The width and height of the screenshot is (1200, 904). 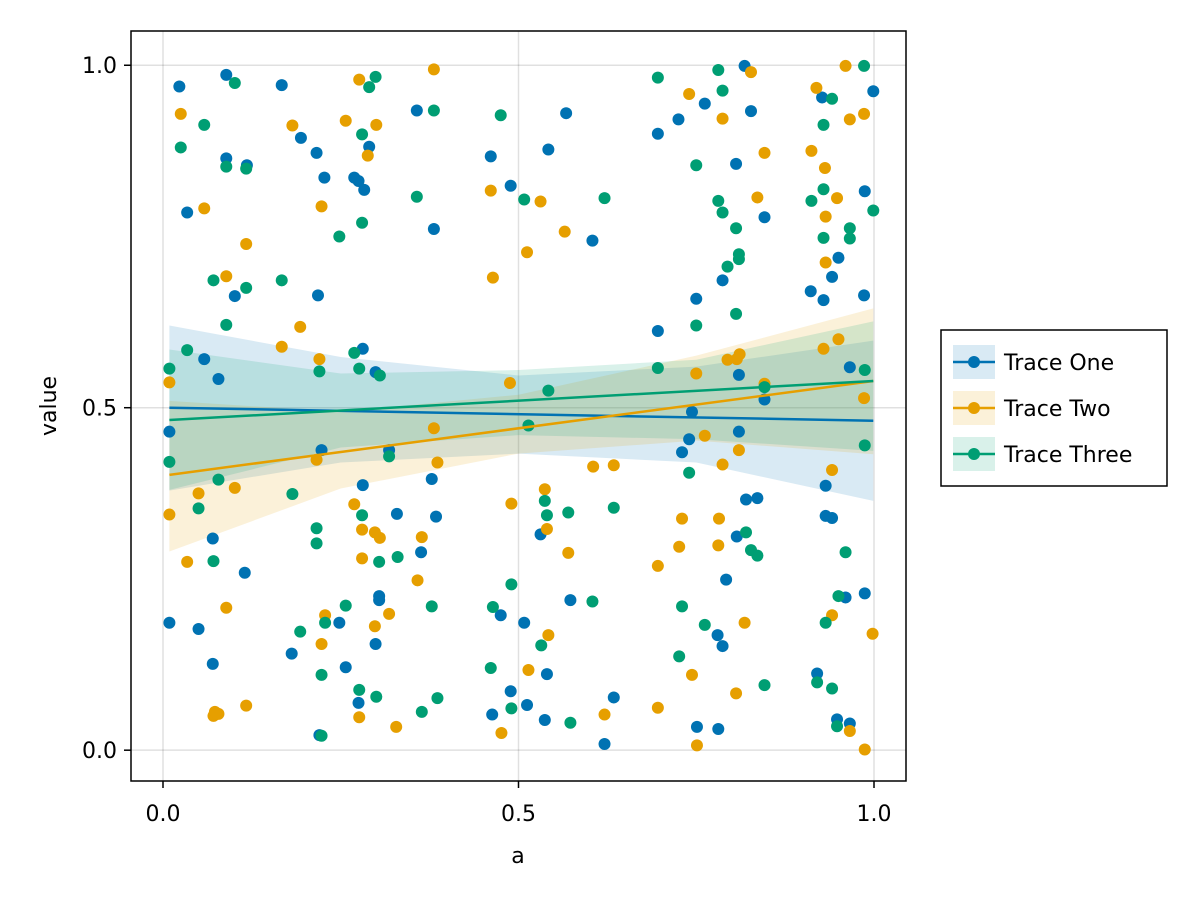 What do you see at coordinates (517, 856) in the screenshot?
I see `x-axis-label: a` at bounding box center [517, 856].